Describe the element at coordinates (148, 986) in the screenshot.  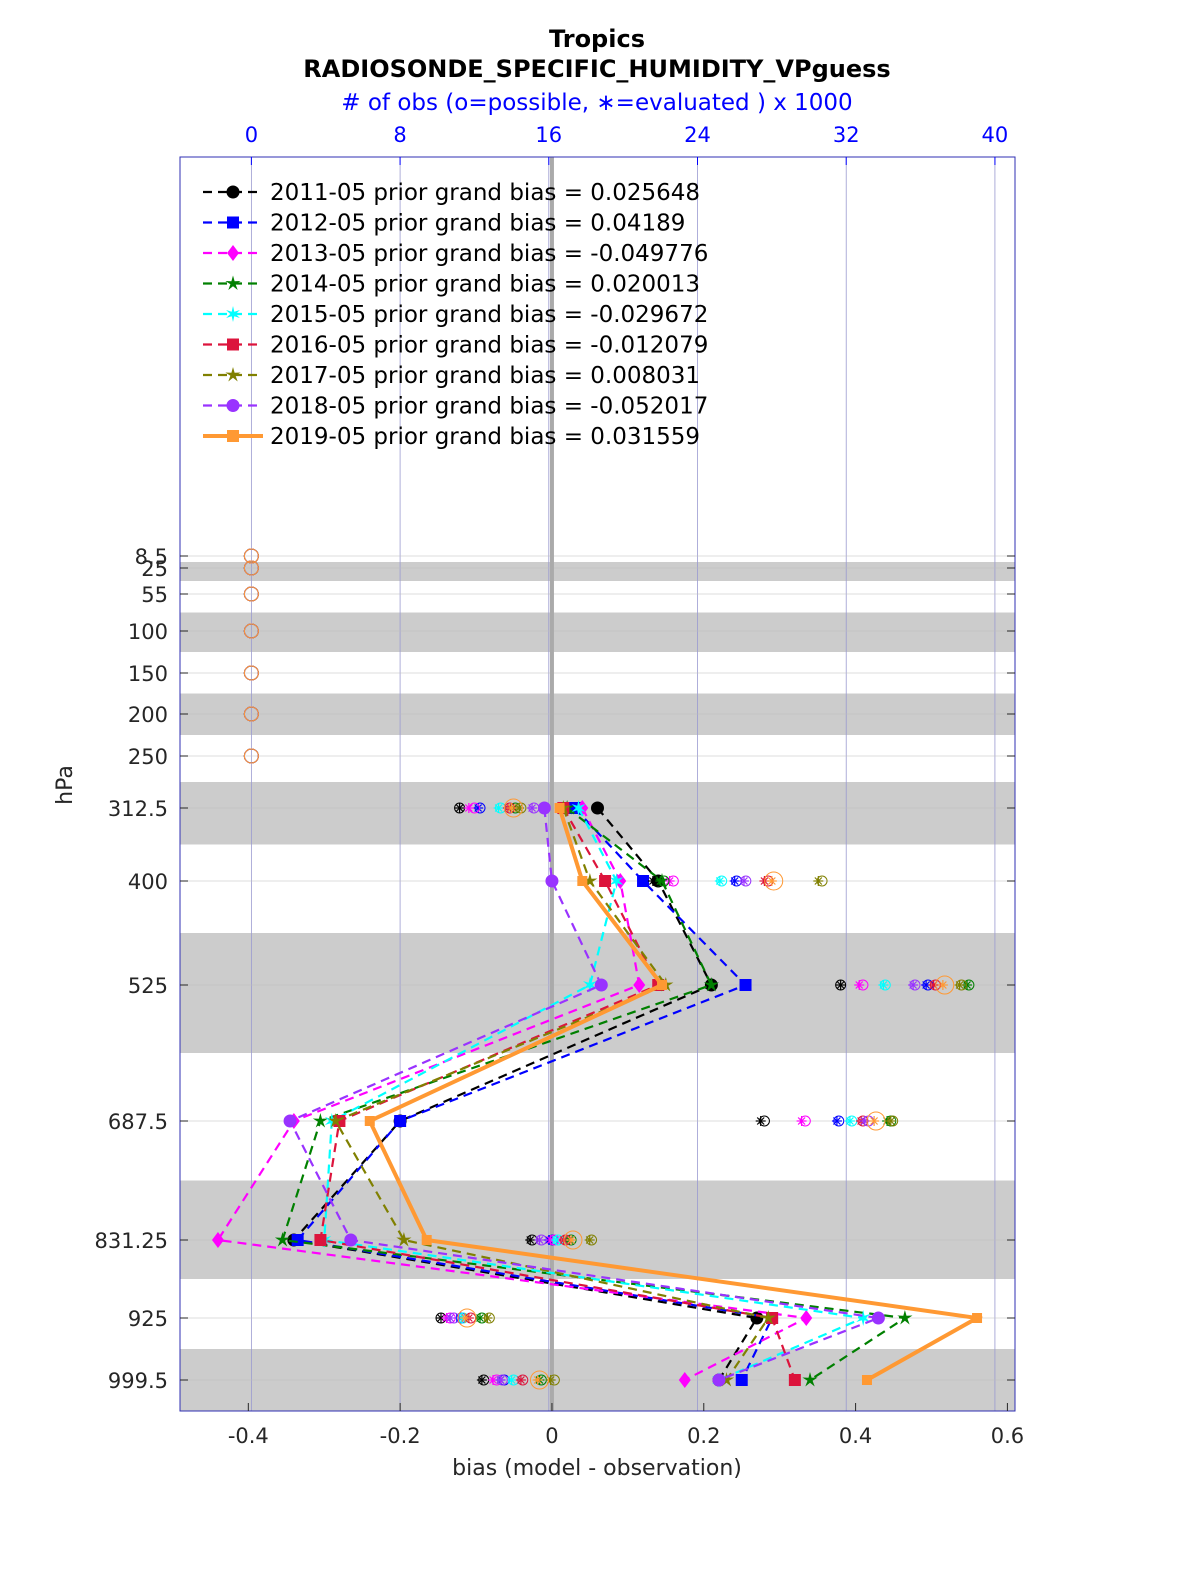
I see `y-tick-label: 525` at that location.